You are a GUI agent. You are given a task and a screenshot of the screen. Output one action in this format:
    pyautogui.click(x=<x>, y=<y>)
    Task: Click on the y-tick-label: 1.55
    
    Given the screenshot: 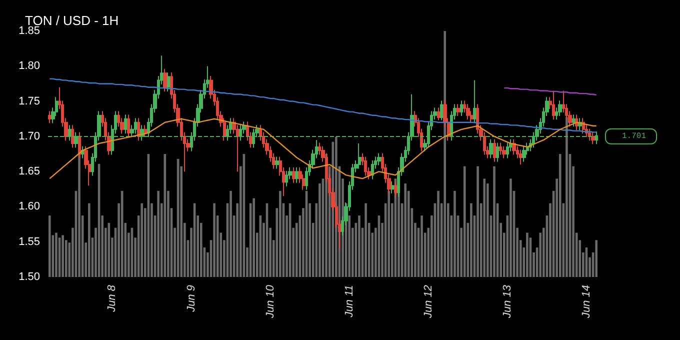 What is the action you would take?
    pyautogui.click(x=29, y=242)
    